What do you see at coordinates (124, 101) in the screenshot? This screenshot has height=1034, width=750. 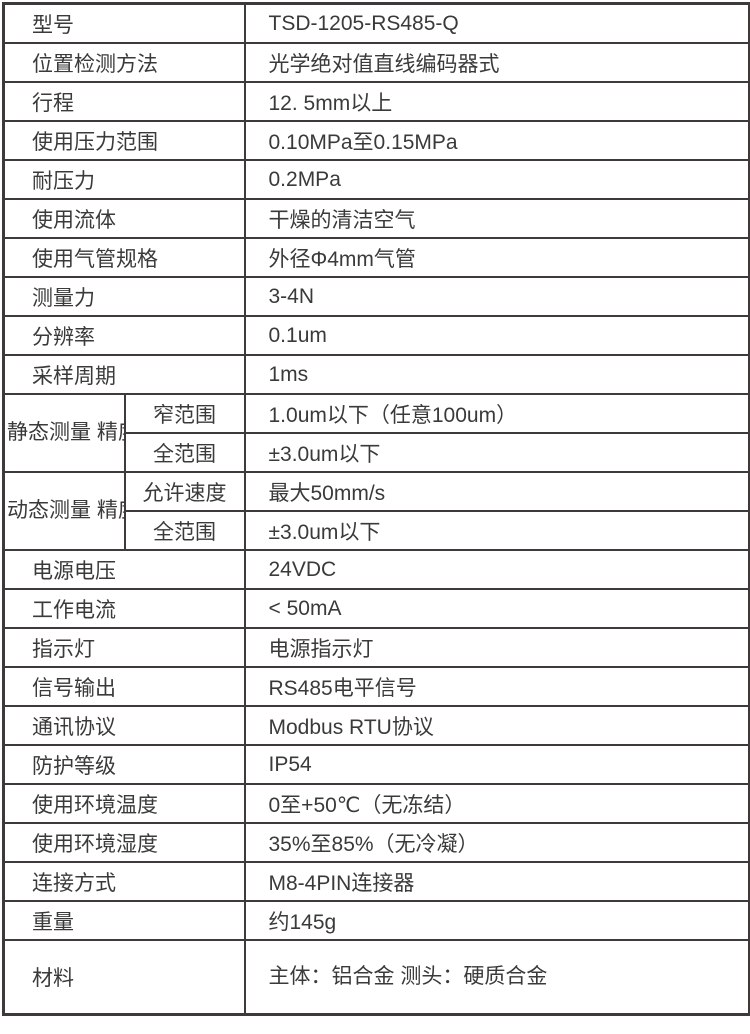 I see `spec-label: 行程` at bounding box center [124, 101].